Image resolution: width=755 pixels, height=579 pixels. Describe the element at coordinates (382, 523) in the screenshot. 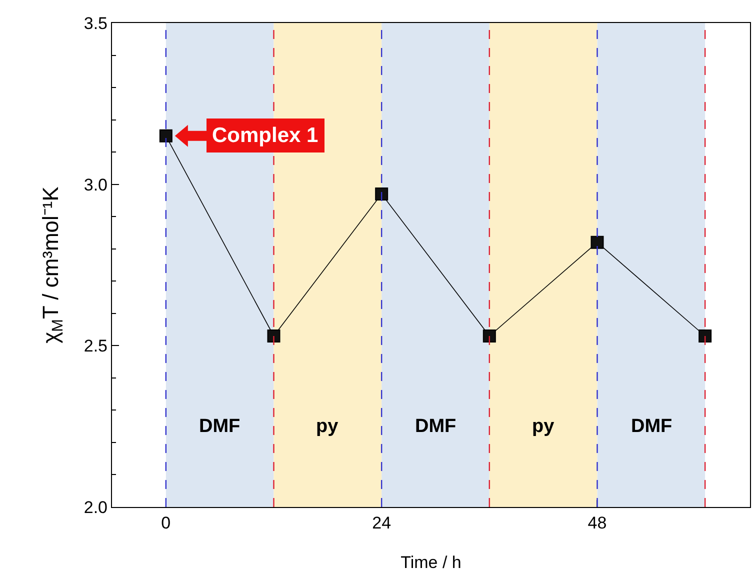

I see `x-tick-label: 24` at that location.